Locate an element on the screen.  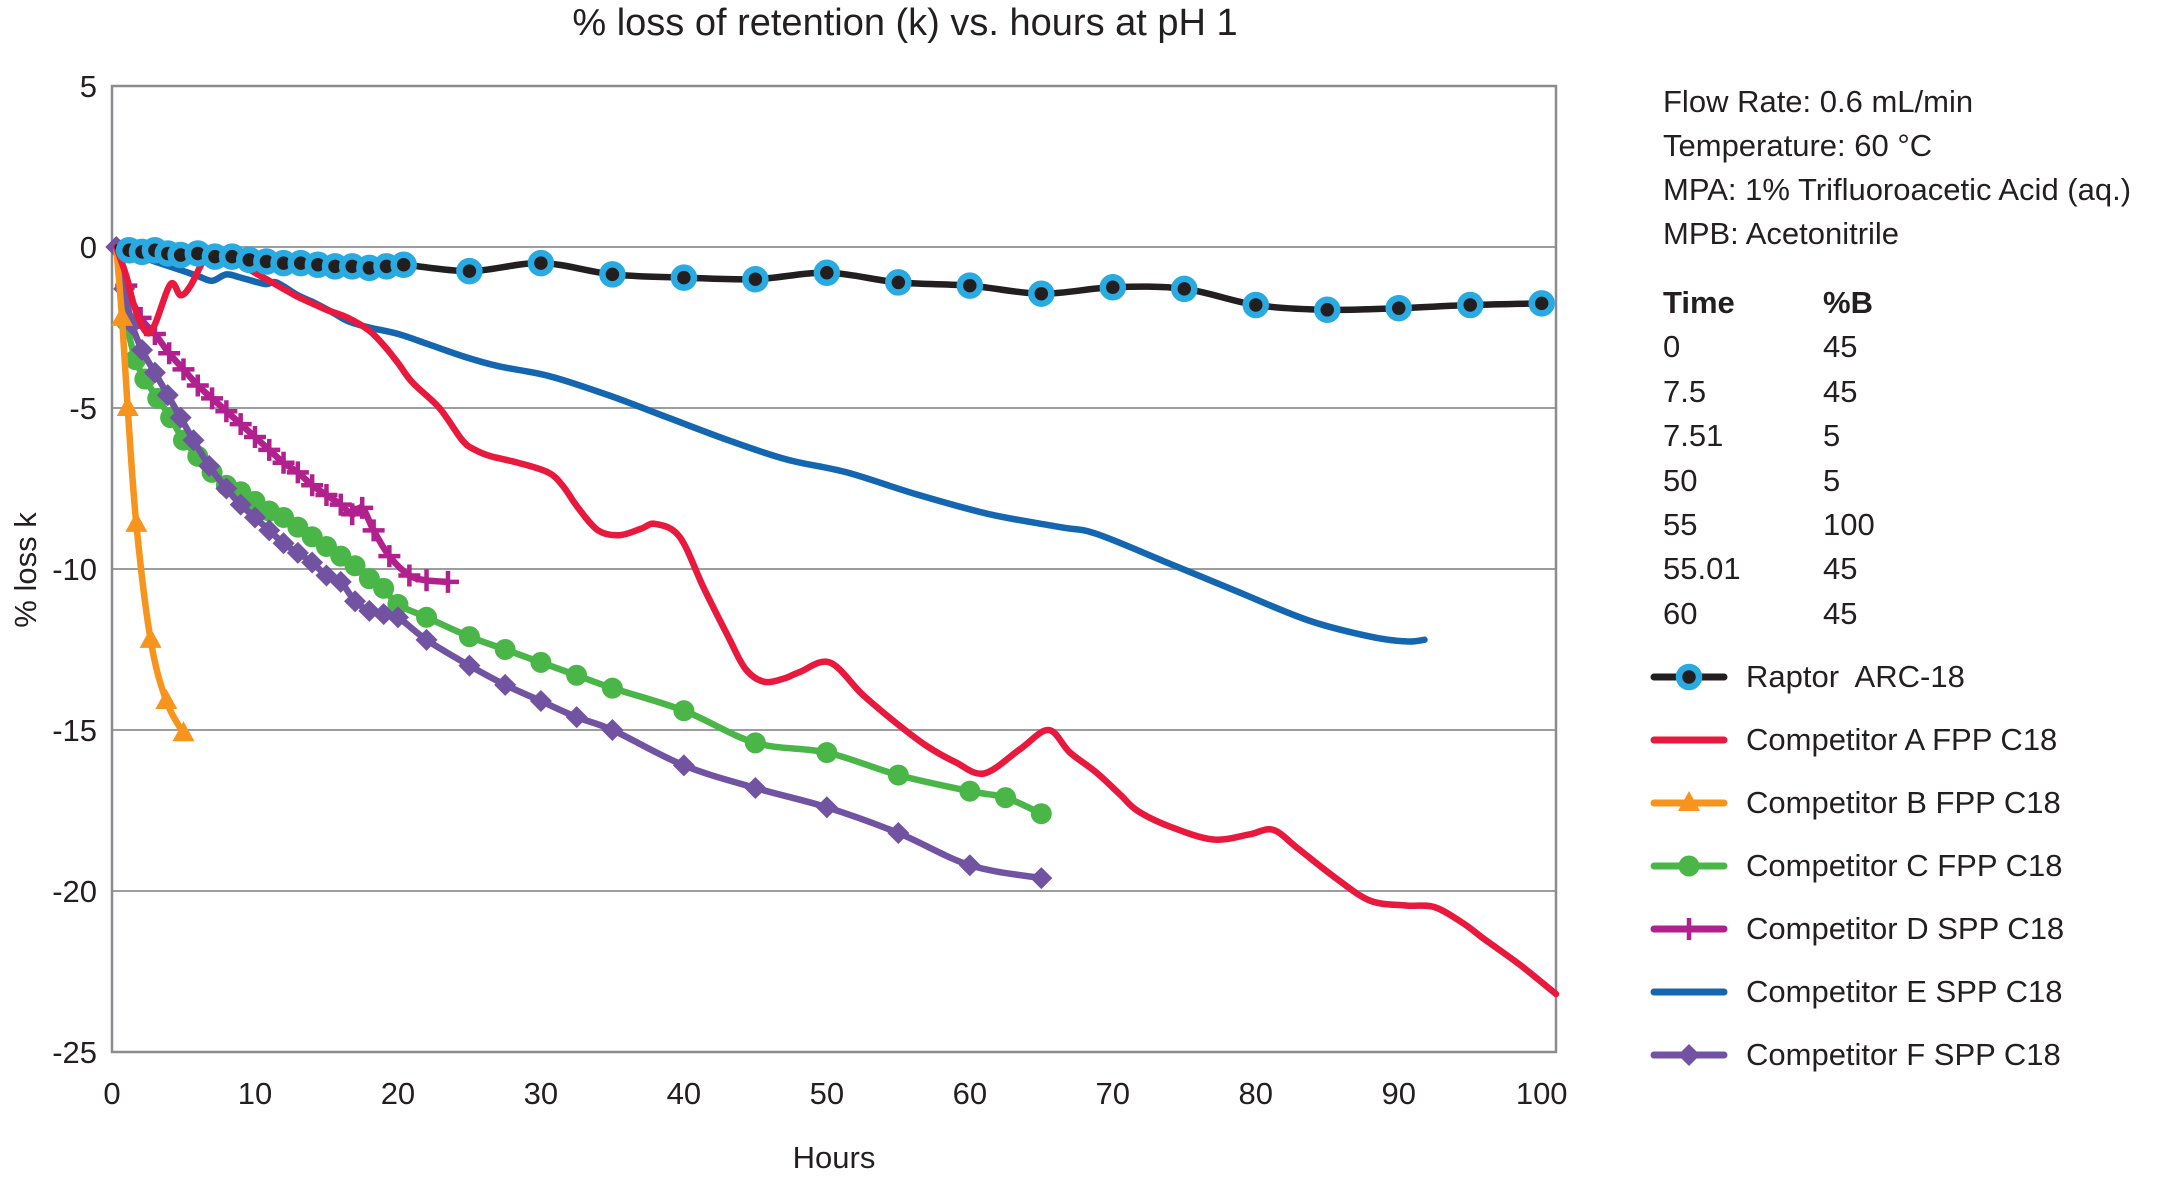
y-tick-label: 5 is located at coordinates (88, 86).